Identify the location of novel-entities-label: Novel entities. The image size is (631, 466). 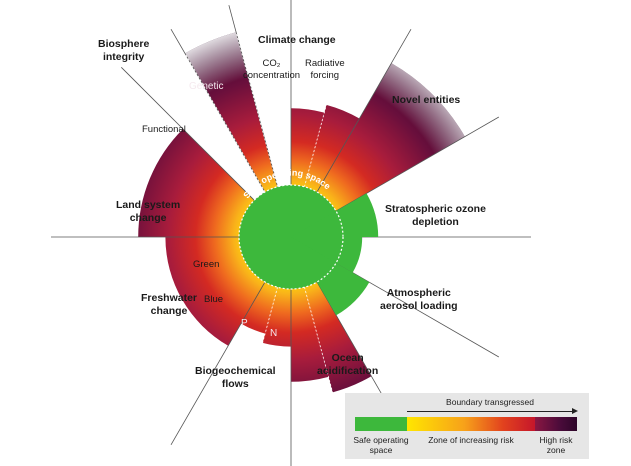
(426, 100).